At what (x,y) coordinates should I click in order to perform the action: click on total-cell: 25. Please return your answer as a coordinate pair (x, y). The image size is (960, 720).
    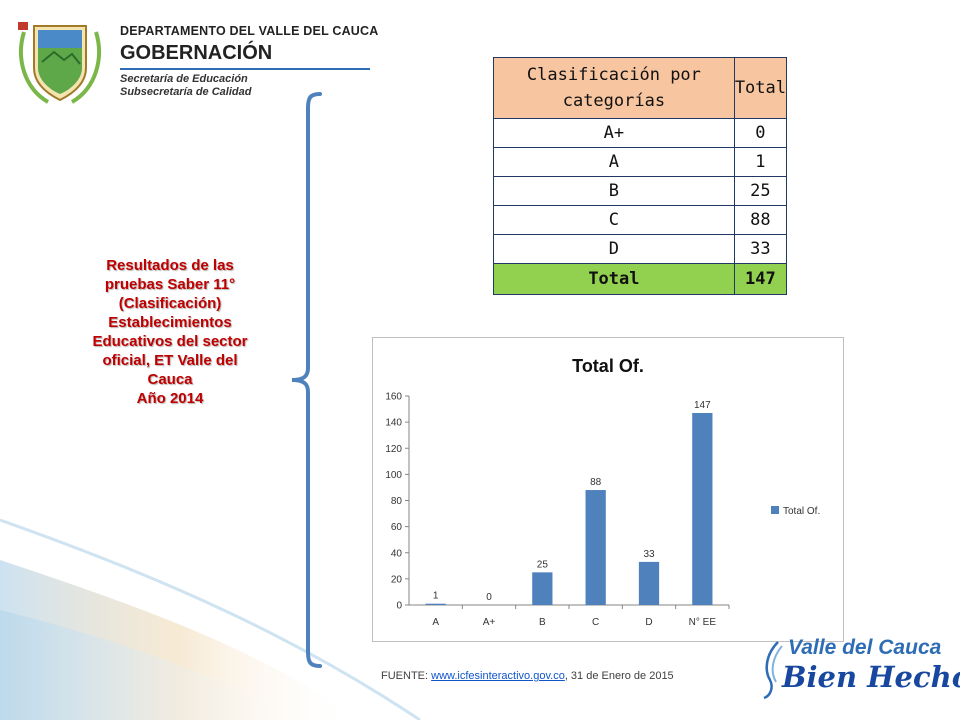
    Looking at the image, I should click on (760, 191).